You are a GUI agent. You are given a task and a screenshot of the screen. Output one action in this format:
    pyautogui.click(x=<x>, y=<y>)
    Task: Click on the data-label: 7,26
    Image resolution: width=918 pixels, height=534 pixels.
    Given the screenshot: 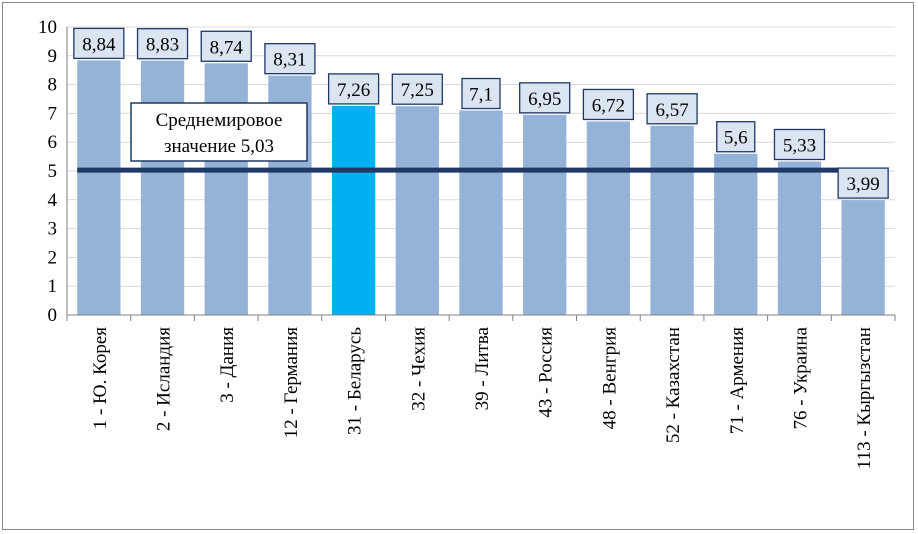 What is the action you would take?
    pyautogui.click(x=353, y=90)
    